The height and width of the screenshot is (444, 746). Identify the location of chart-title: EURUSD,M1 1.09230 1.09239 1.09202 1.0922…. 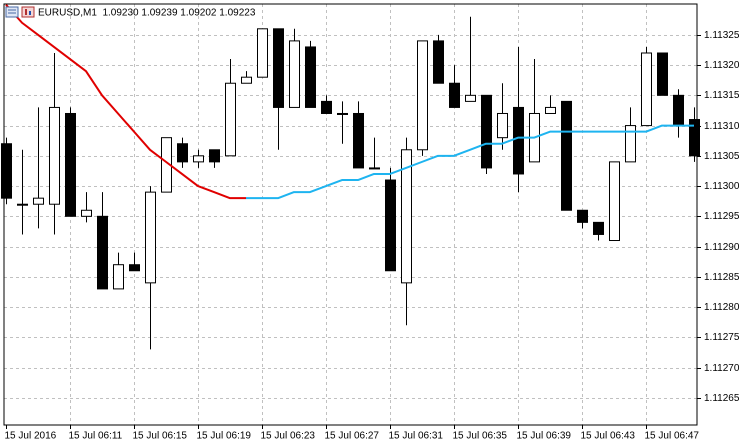
(147, 13).